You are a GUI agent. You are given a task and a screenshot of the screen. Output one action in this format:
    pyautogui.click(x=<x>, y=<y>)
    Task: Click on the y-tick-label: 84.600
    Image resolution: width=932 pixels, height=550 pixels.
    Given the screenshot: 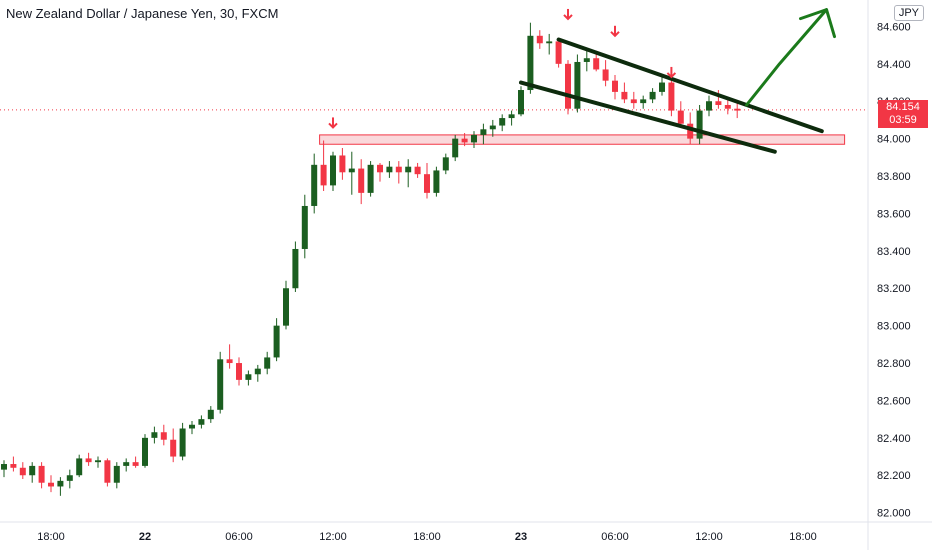 What is the action you would take?
    pyautogui.click(x=894, y=27)
    